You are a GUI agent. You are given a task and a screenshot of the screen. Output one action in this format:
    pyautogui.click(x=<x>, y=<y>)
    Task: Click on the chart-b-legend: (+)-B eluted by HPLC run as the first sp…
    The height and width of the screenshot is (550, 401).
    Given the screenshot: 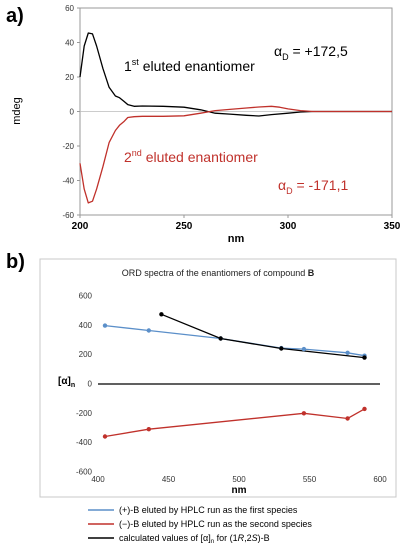 What is the action you would take?
    pyautogui.click(x=200, y=525)
    